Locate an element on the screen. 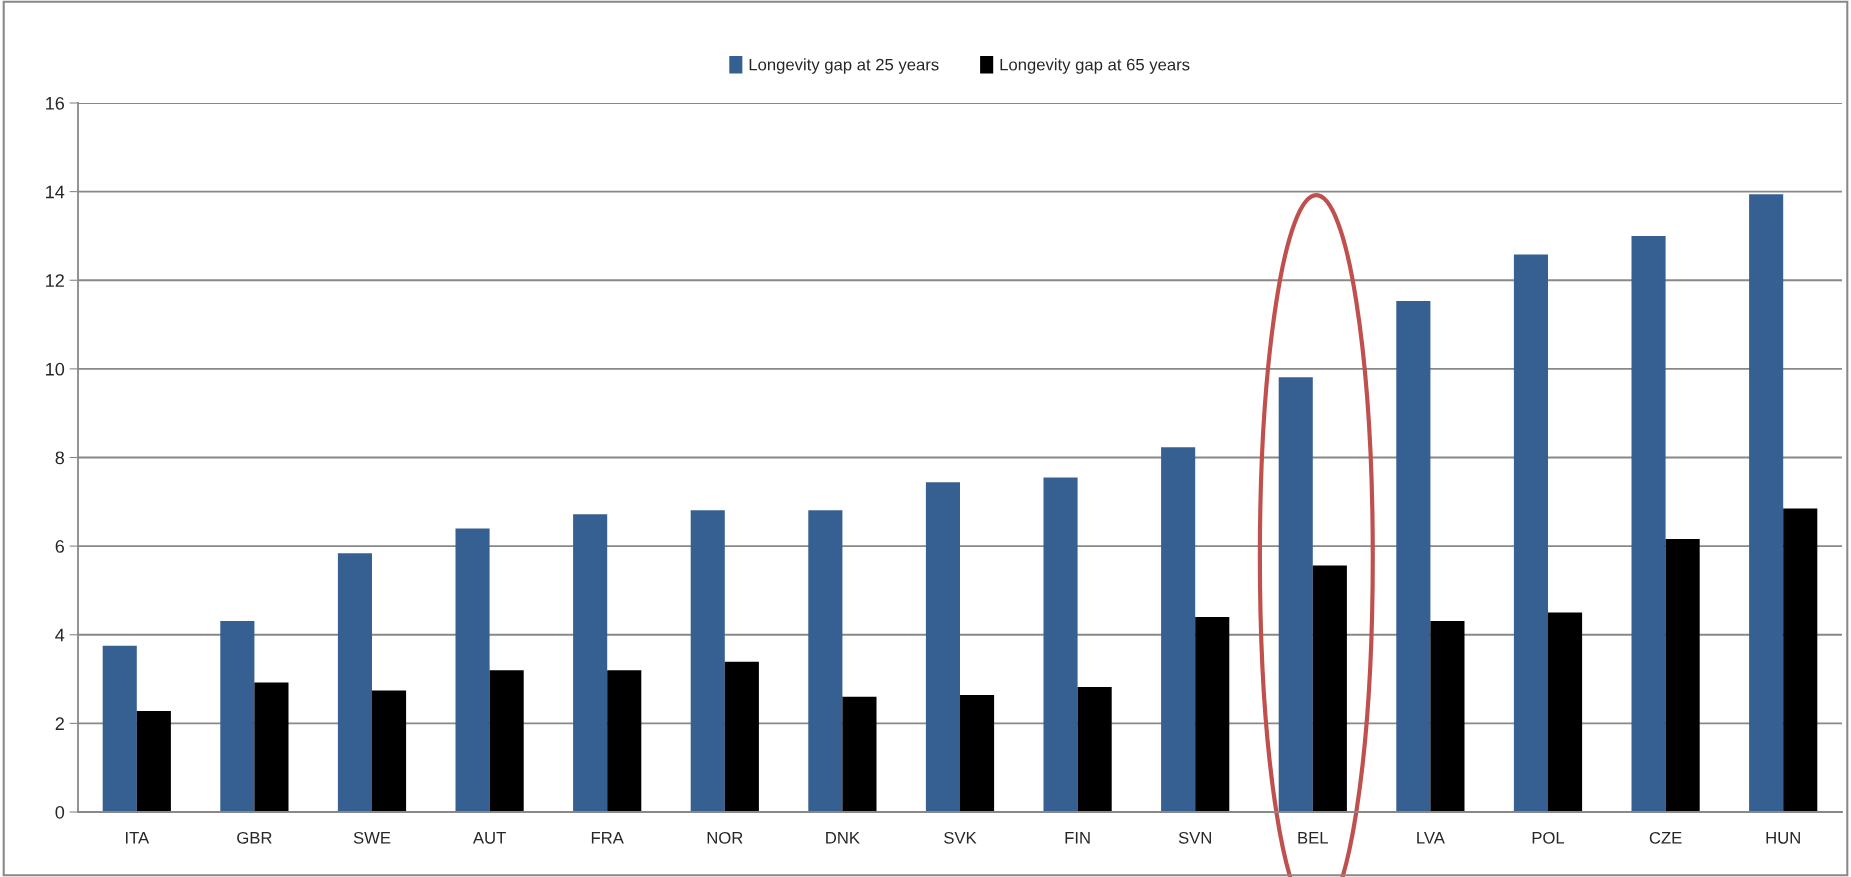 The height and width of the screenshot is (877, 1851). x-tick-label: CZE is located at coordinates (1665, 837).